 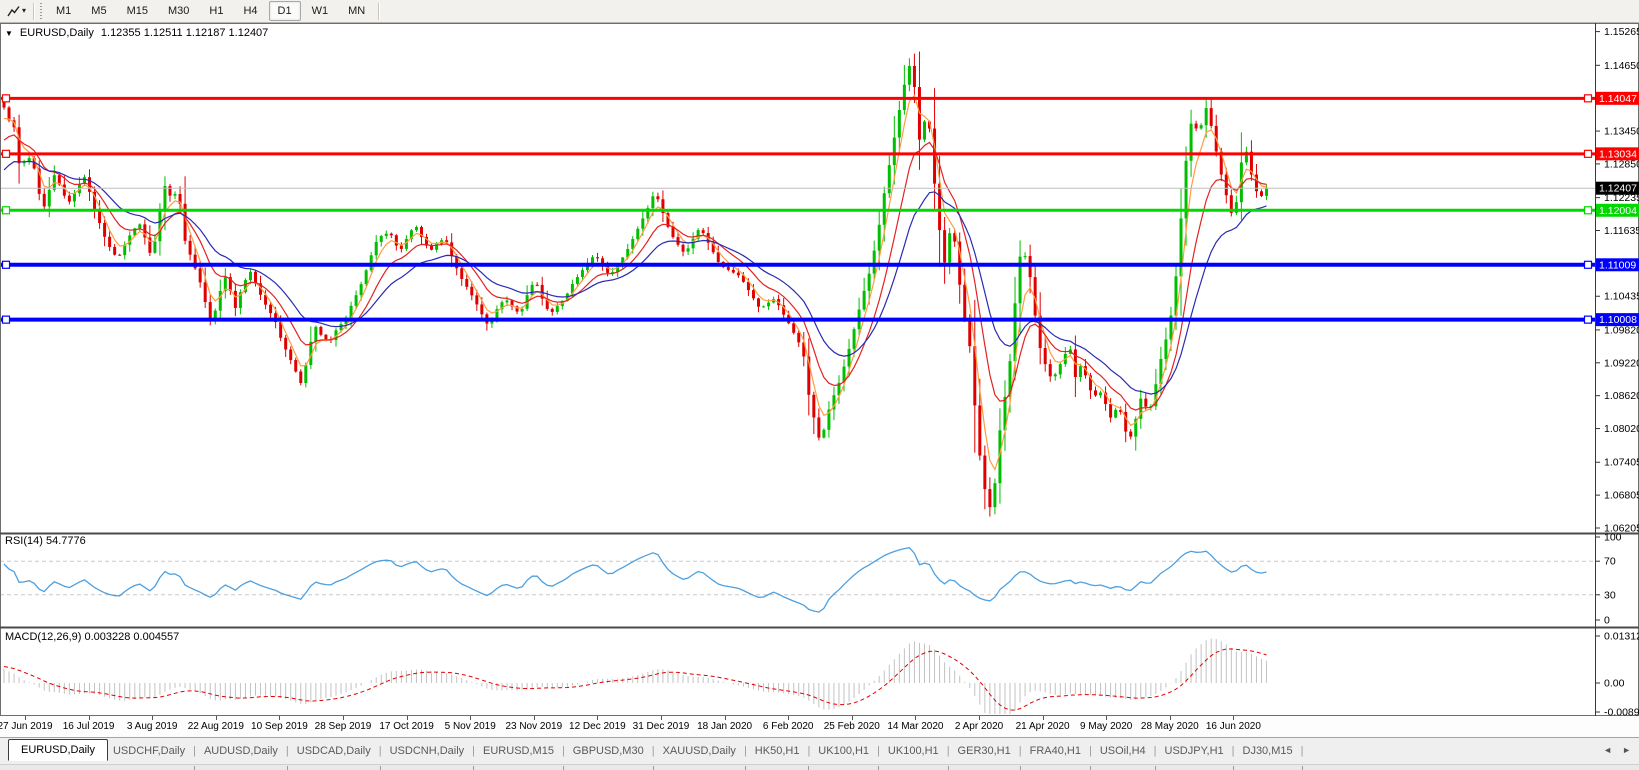 What do you see at coordinates (250, 11) in the screenshot?
I see `timeframe-button-h4: H4` at bounding box center [250, 11].